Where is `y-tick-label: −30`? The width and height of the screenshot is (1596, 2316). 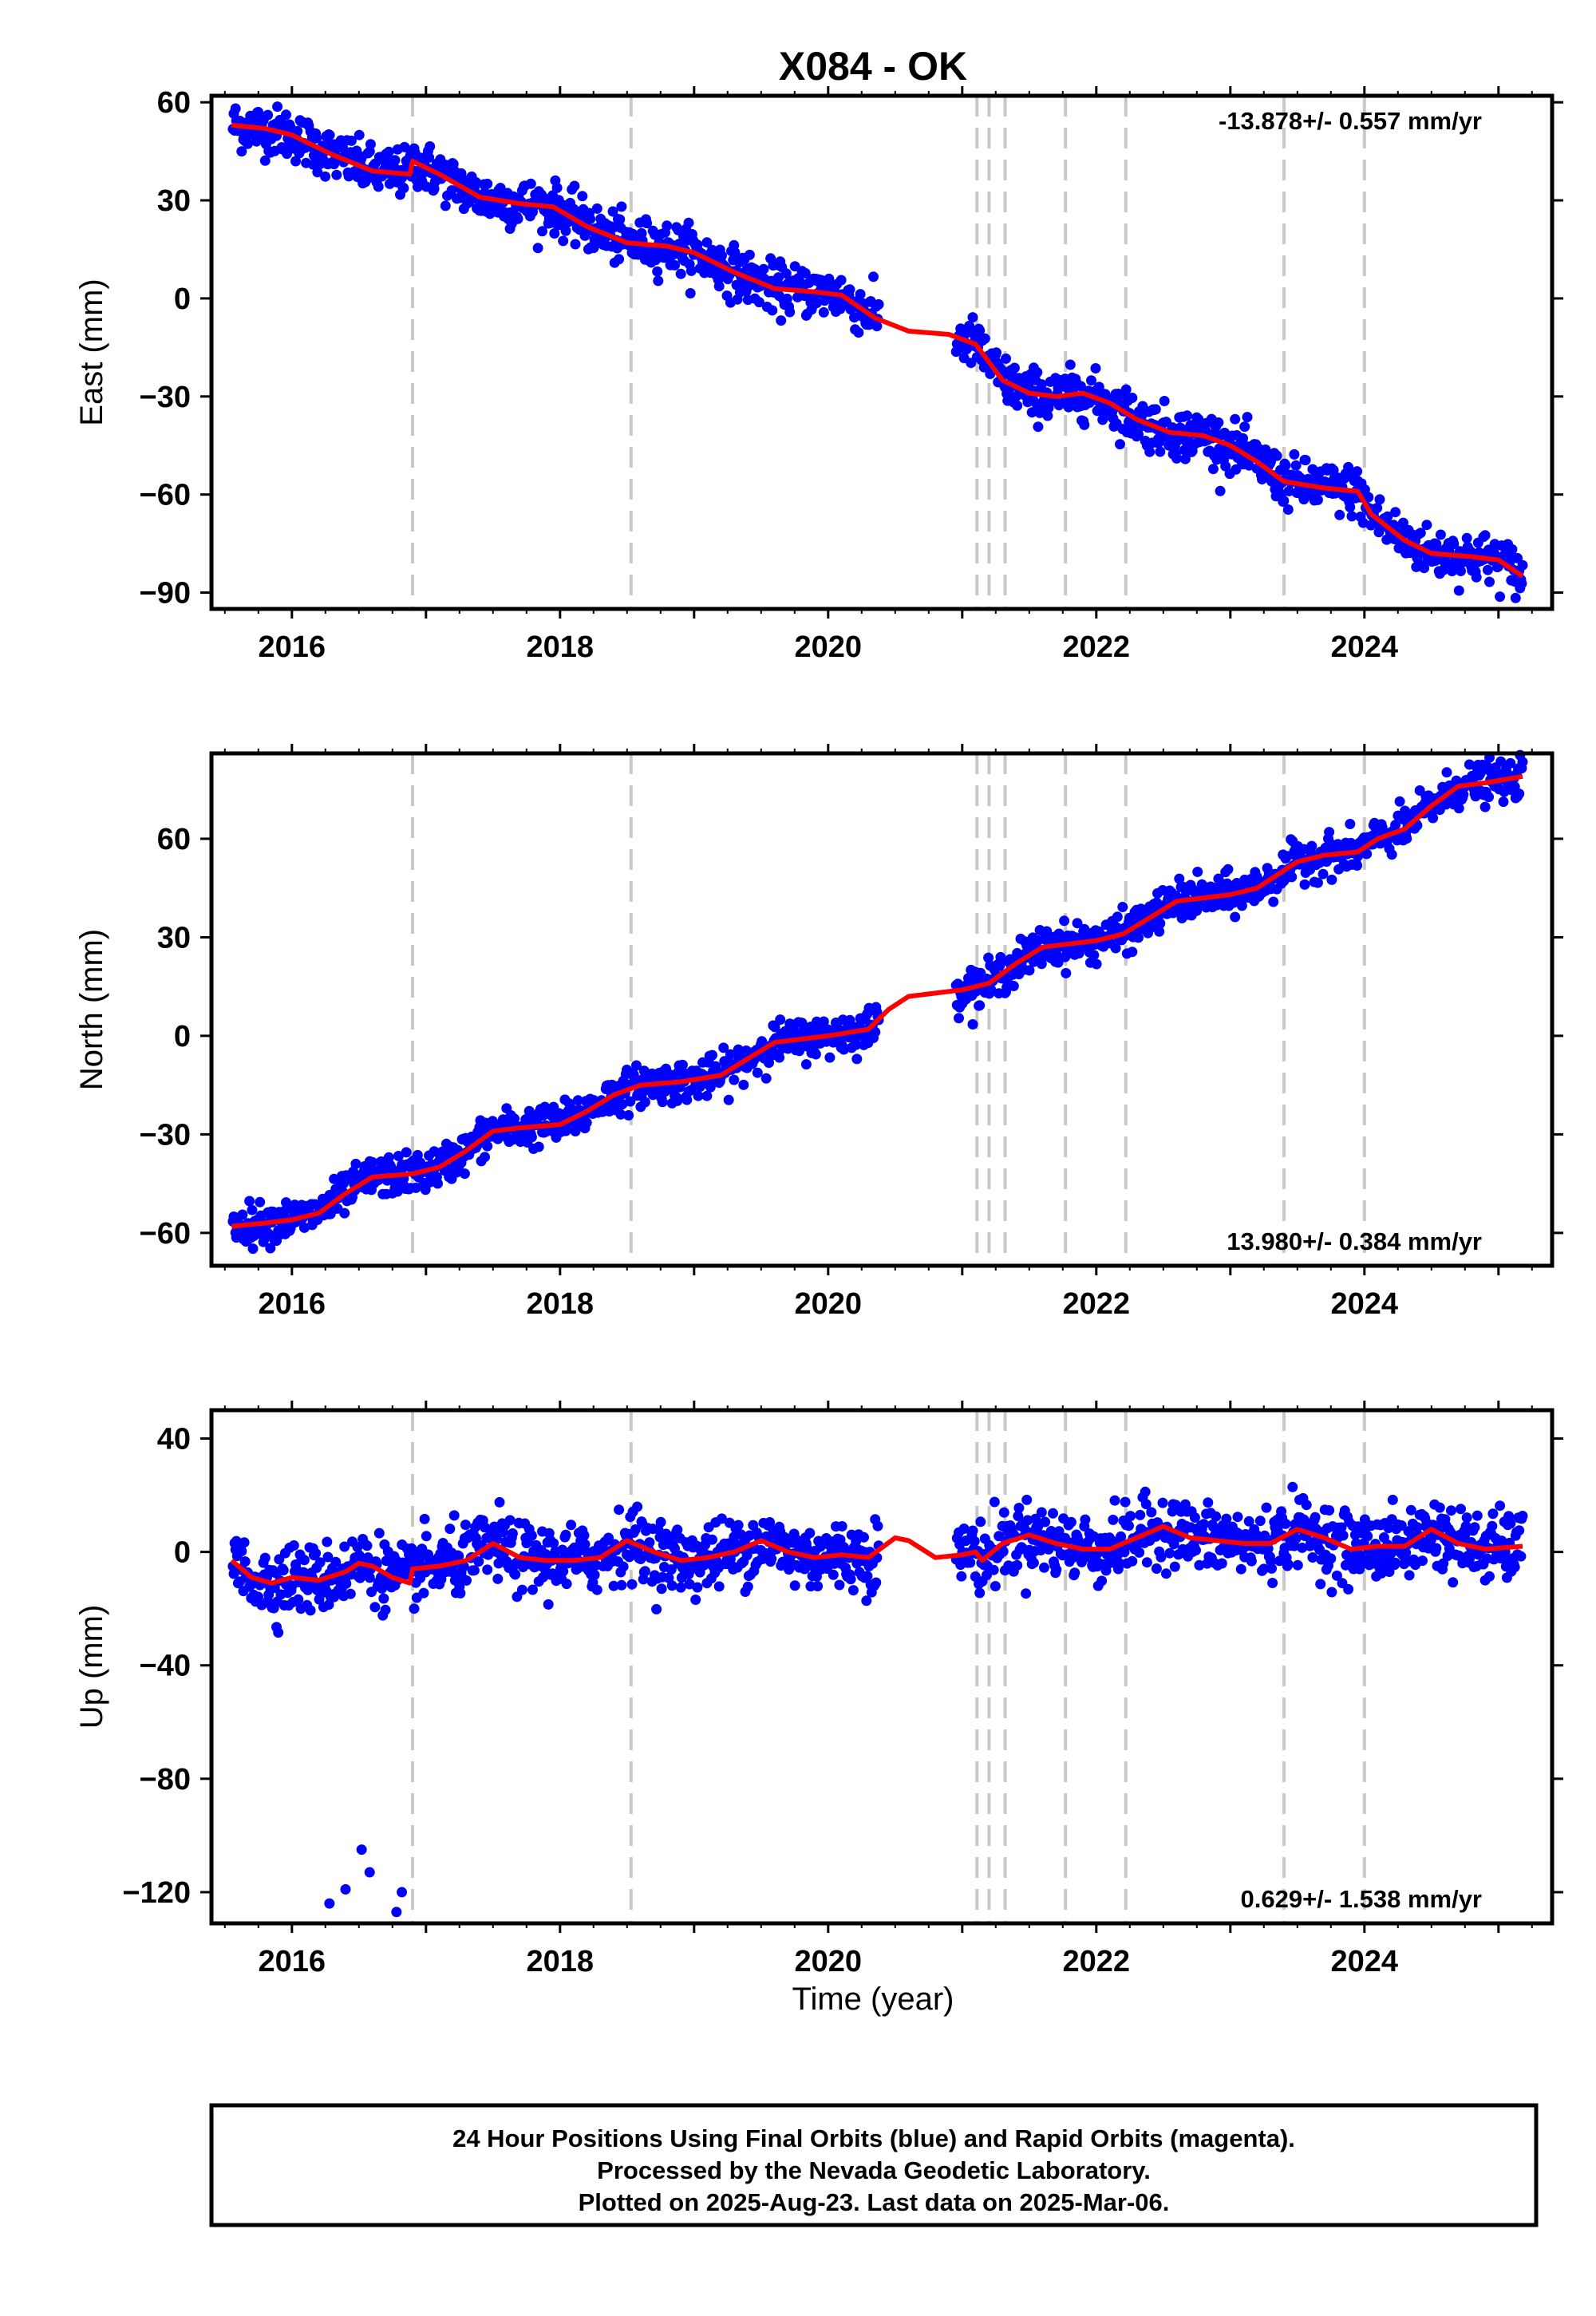 y-tick-label: −30 is located at coordinates (165, 397).